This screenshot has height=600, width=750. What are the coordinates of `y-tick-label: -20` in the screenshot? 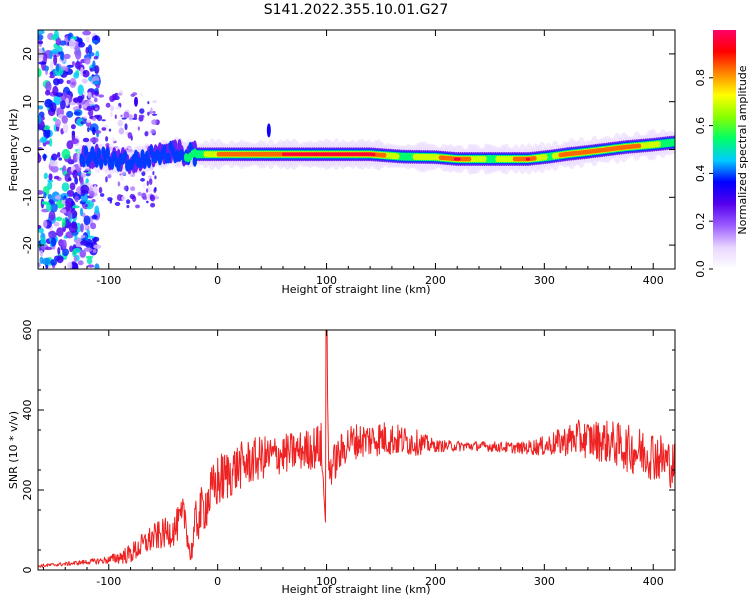 It's located at (27, 245).